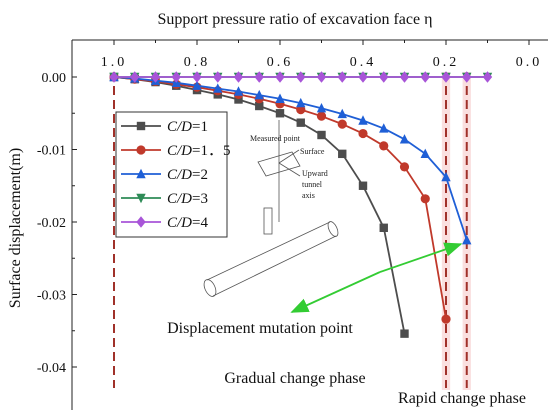 The width and height of the screenshot is (550, 415). What do you see at coordinates (210, 288) in the screenshot?
I see `tunnel-portal` at bounding box center [210, 288].